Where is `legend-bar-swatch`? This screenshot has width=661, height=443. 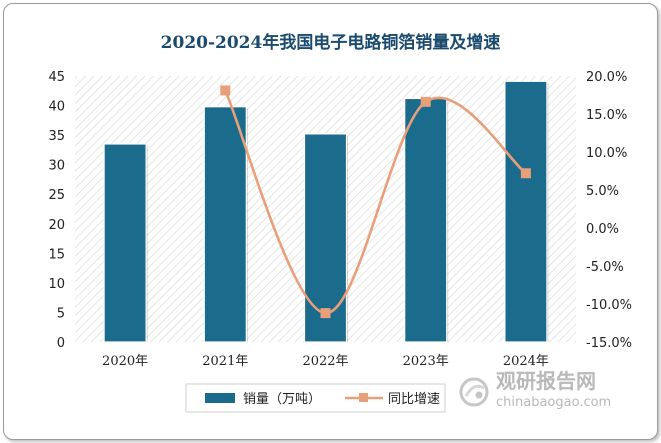 legend-bar-swatch is located at coordinates (220, 398).